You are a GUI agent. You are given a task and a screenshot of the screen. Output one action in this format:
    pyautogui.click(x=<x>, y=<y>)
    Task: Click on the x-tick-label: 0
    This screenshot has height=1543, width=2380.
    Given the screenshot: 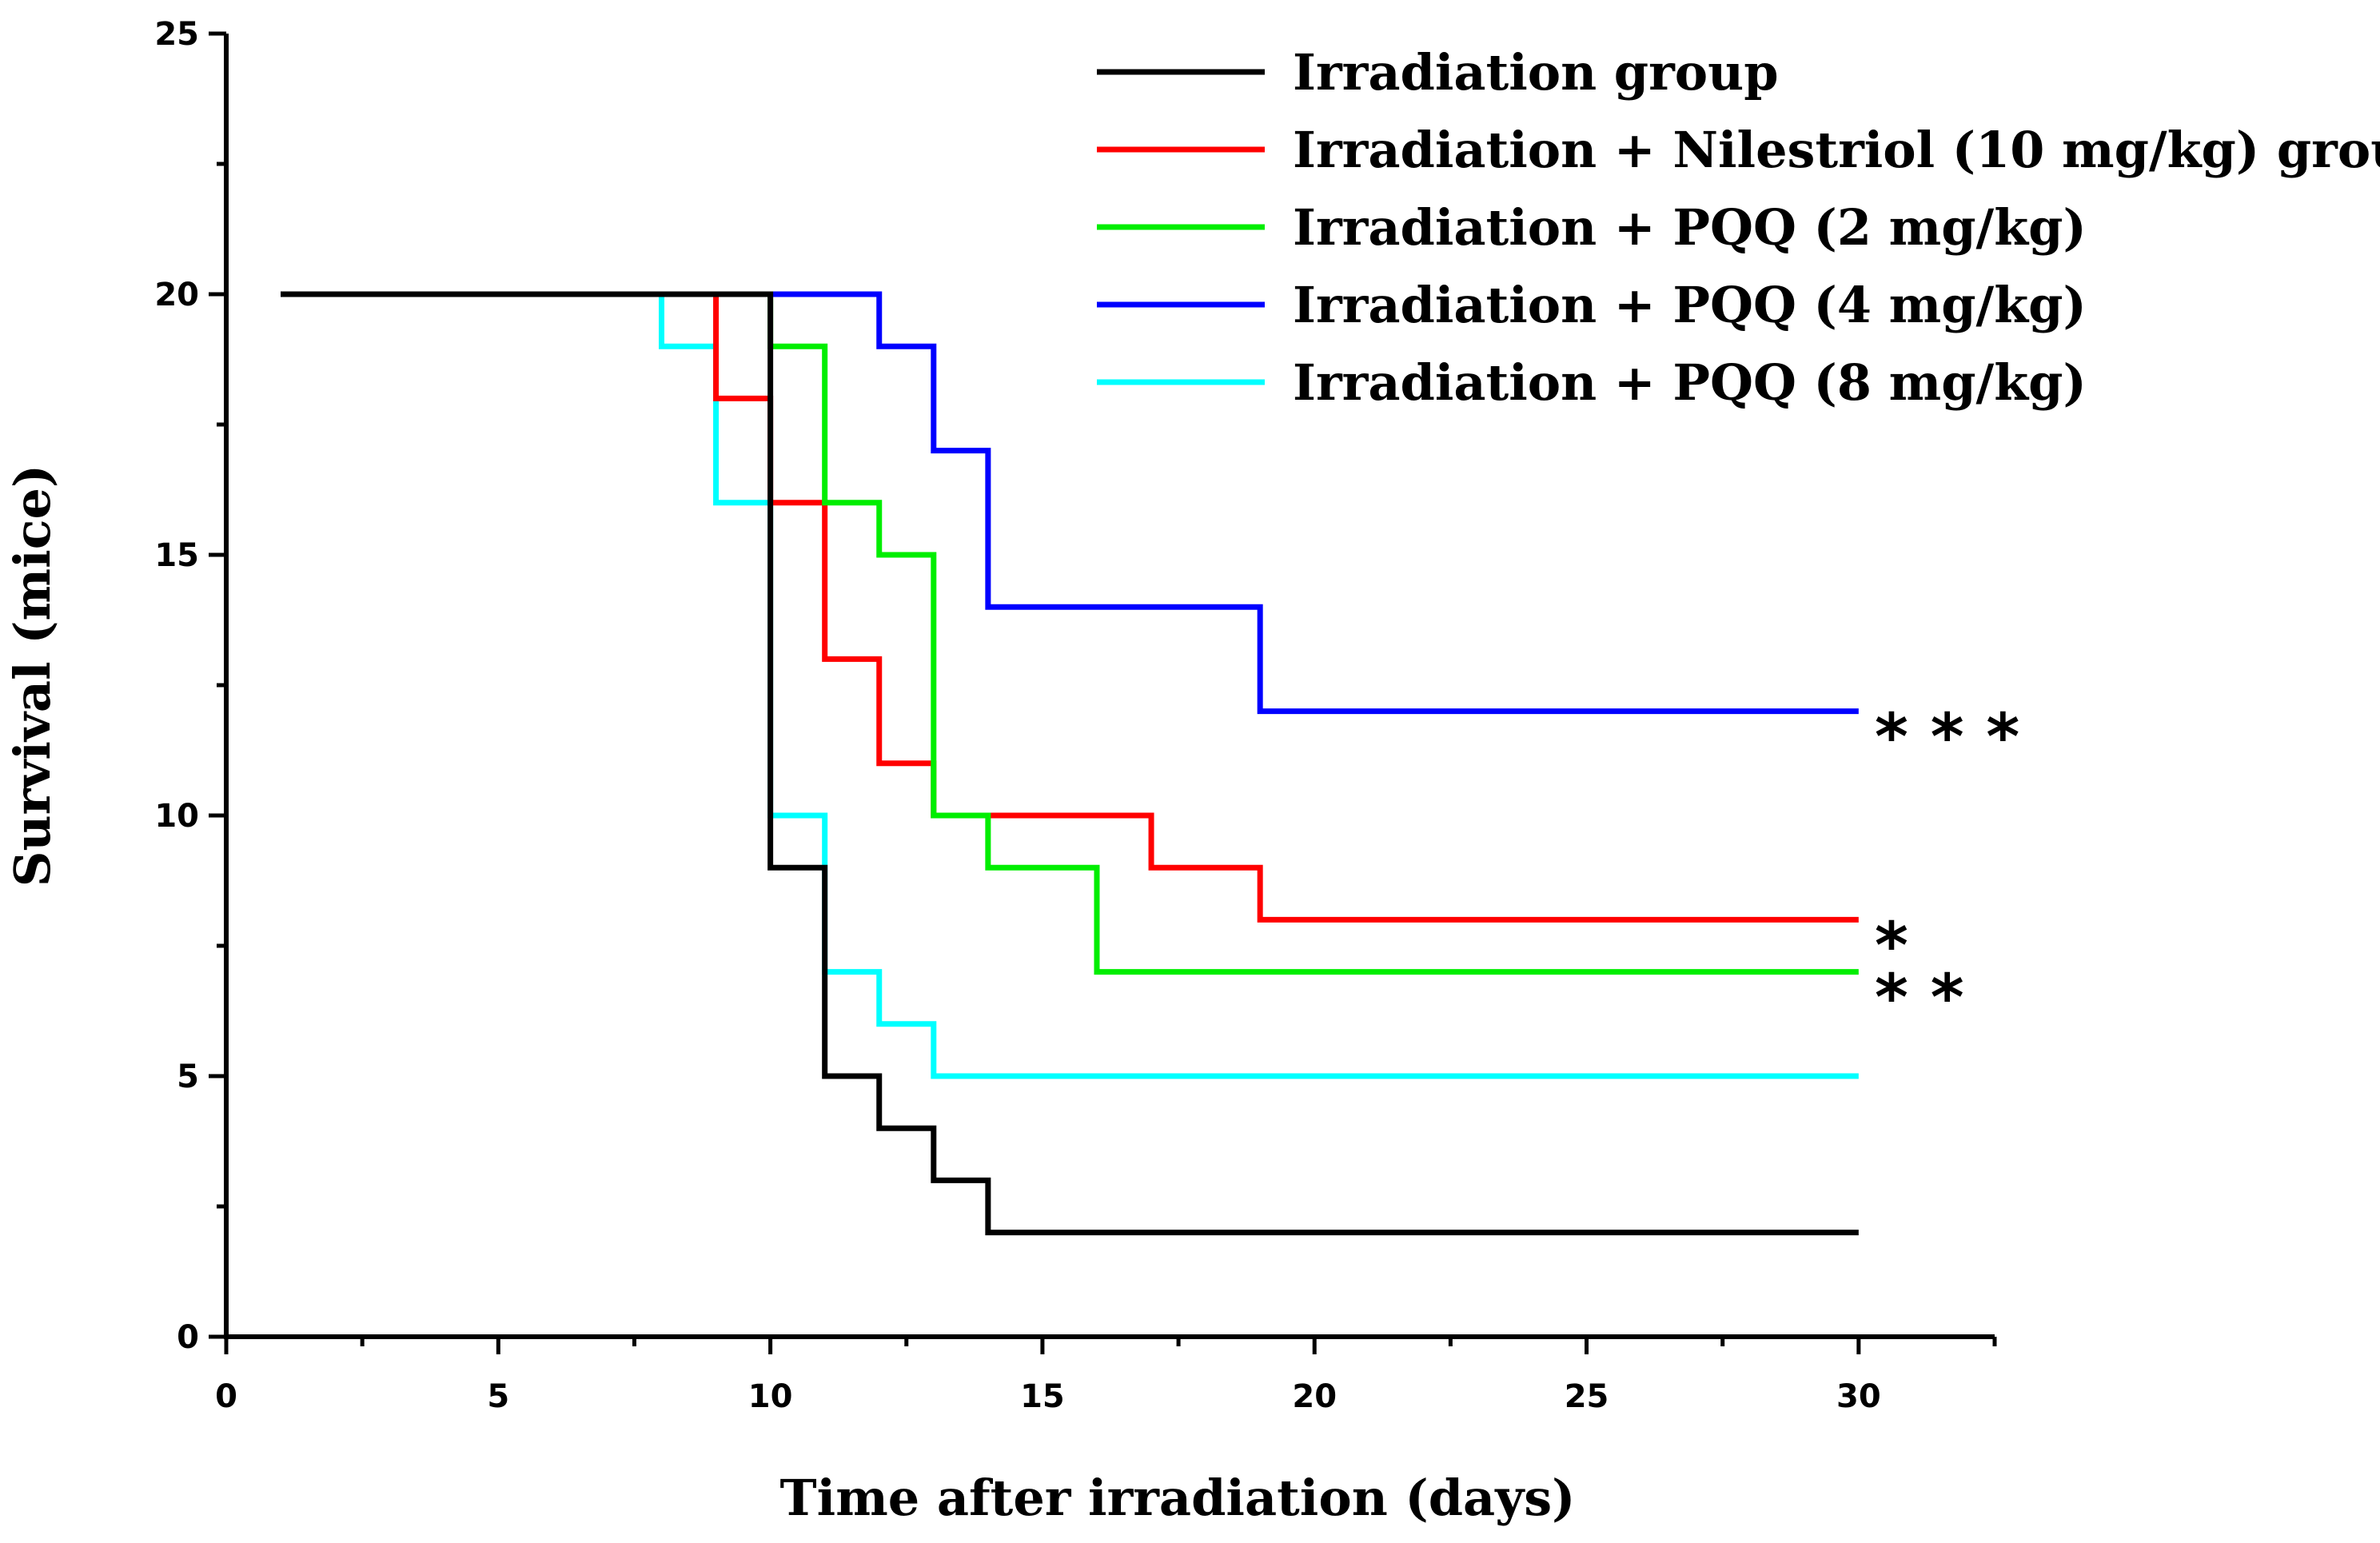 What is the action you would take?
    pyautogui.click(x=226, y=1396)
    